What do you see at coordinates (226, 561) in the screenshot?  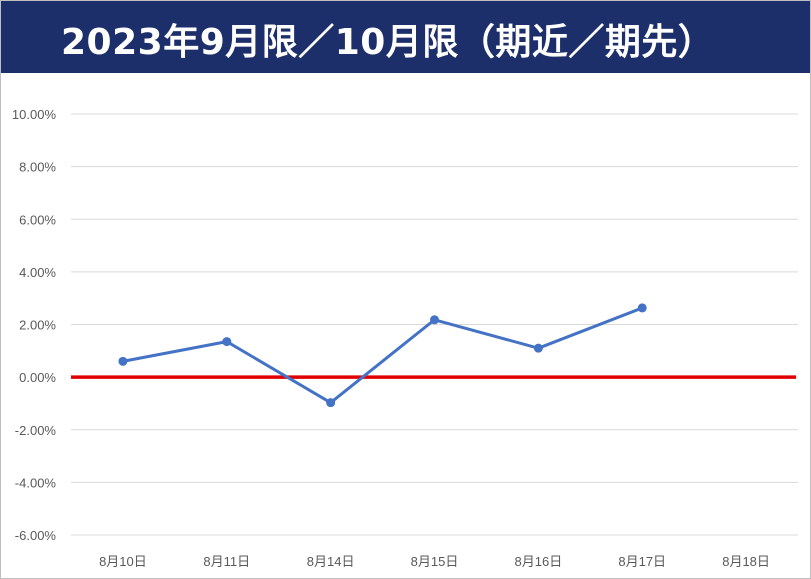 I see `x-tick-label: 8月11日` at bounding box center [226, 561].